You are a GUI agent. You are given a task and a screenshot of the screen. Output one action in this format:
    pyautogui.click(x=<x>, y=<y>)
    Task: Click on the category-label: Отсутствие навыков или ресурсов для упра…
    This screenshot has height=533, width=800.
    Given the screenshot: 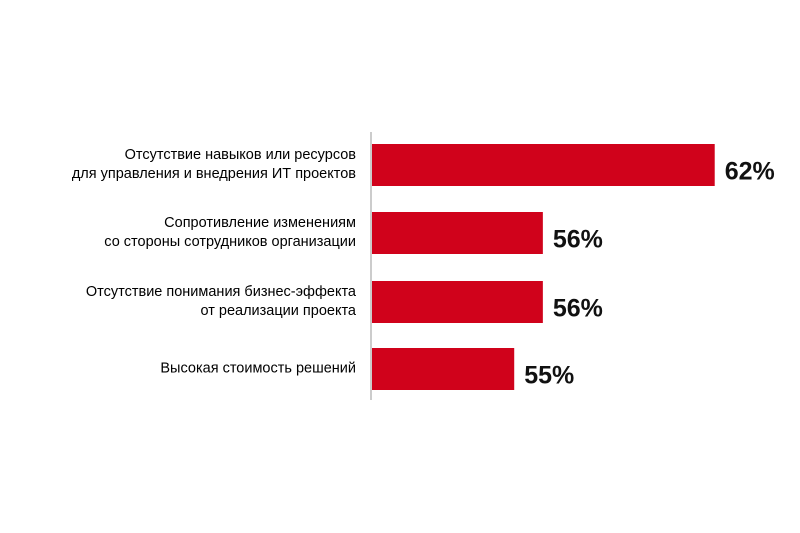 What is the action you would take?
    pyautogui.click(x=213, y=164)
    